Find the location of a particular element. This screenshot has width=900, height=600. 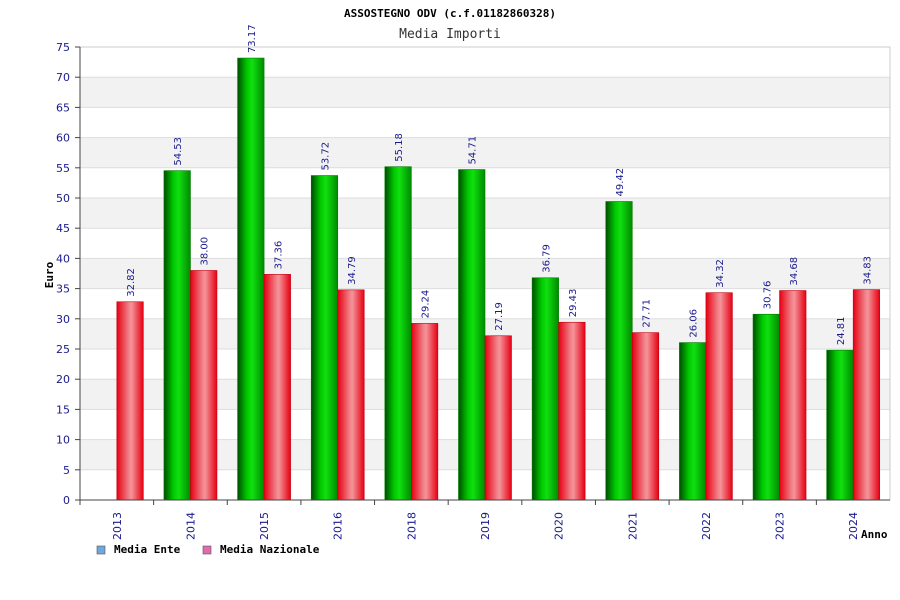

bar-media-nazionale-2022 is located at coordinates (719, 396).